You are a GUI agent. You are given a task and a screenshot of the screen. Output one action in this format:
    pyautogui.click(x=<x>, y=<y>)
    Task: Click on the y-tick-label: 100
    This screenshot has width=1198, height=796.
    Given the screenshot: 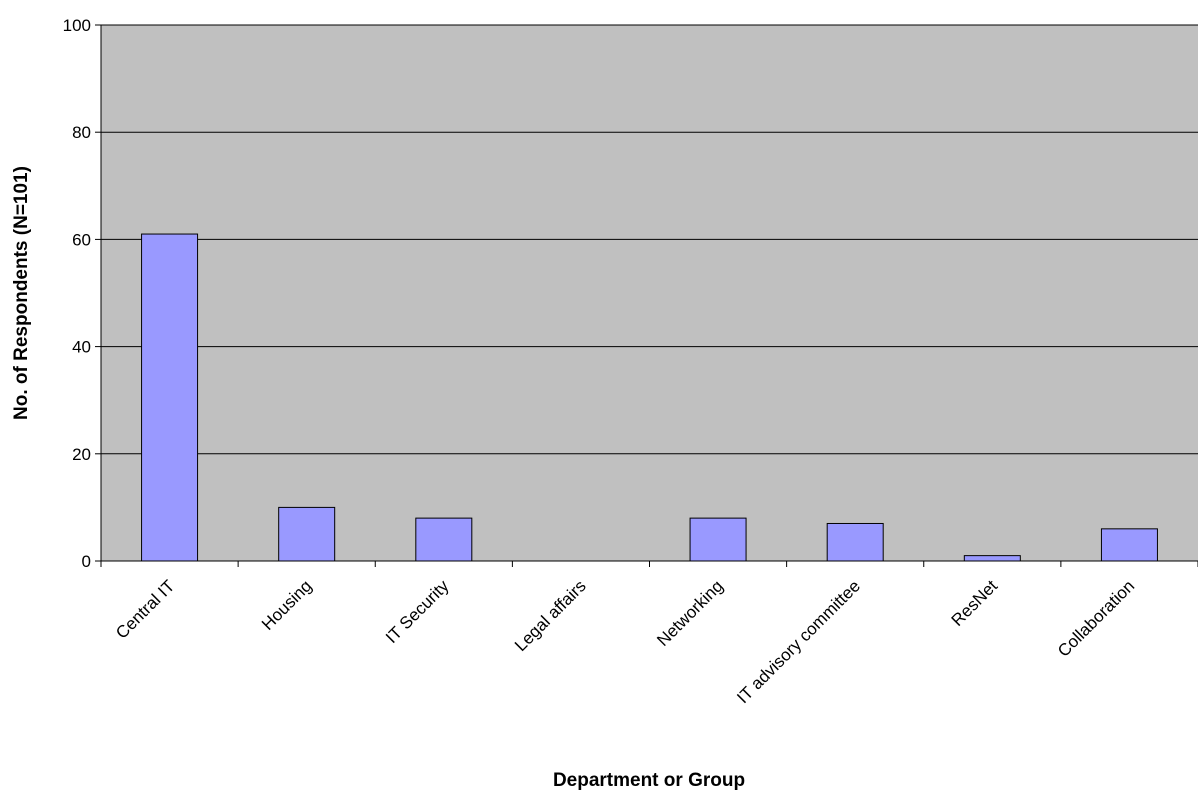 What is the action you would take?
    pyautogui.click(x=77, y=25)
    